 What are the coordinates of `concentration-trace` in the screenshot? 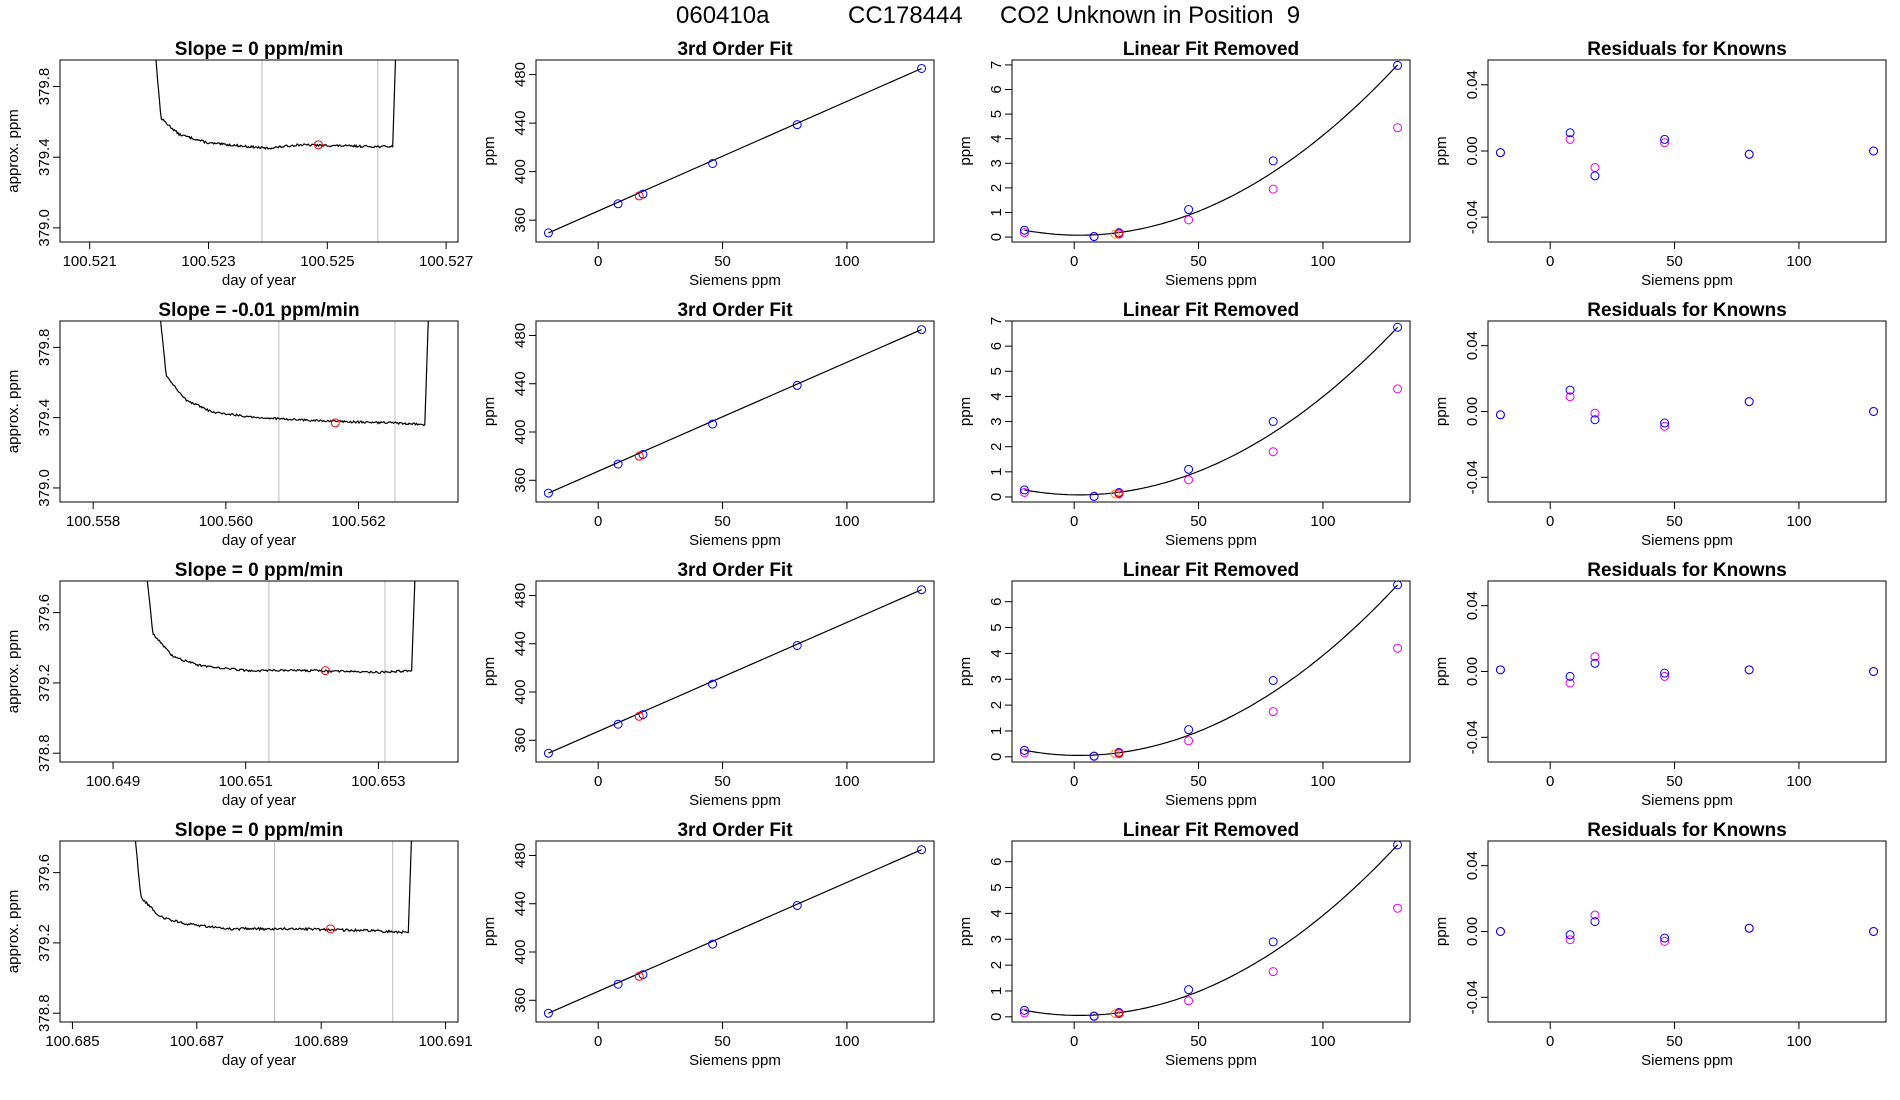 It's located at (276, 105).